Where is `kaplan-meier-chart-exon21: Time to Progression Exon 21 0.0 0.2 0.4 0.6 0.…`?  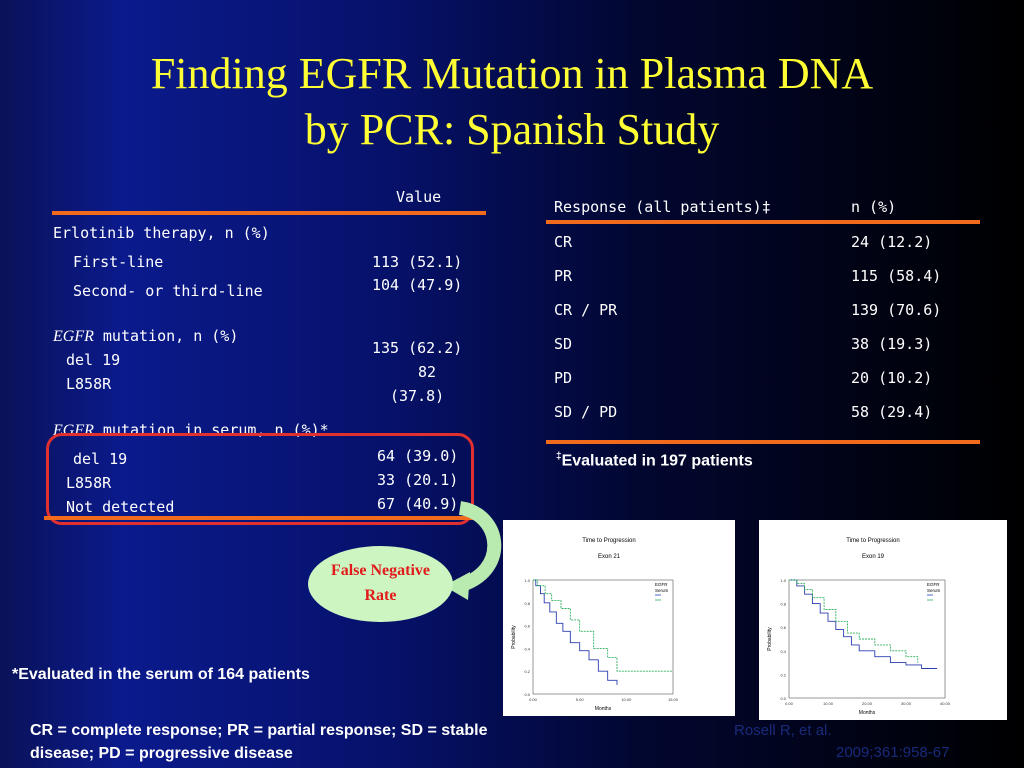 kaplan-meier-chart-exon21: Time to Progression Exon 21 0.0 0.2 0.4 0.6 0.… is located at coordinates (619, 618).